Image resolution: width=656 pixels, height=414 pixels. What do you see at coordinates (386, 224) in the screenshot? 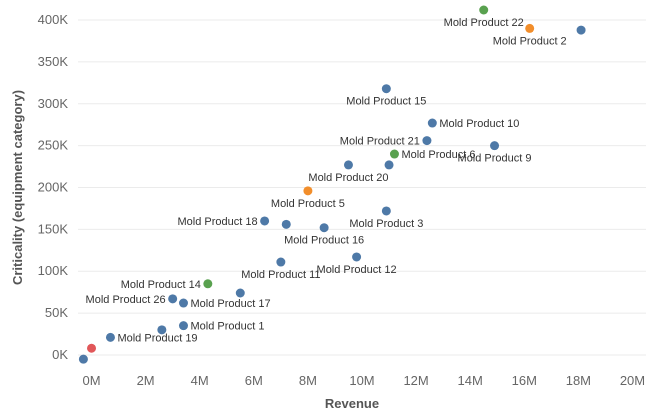
I see `point-label: Mold Product 3` at bounding box center [386, 224].